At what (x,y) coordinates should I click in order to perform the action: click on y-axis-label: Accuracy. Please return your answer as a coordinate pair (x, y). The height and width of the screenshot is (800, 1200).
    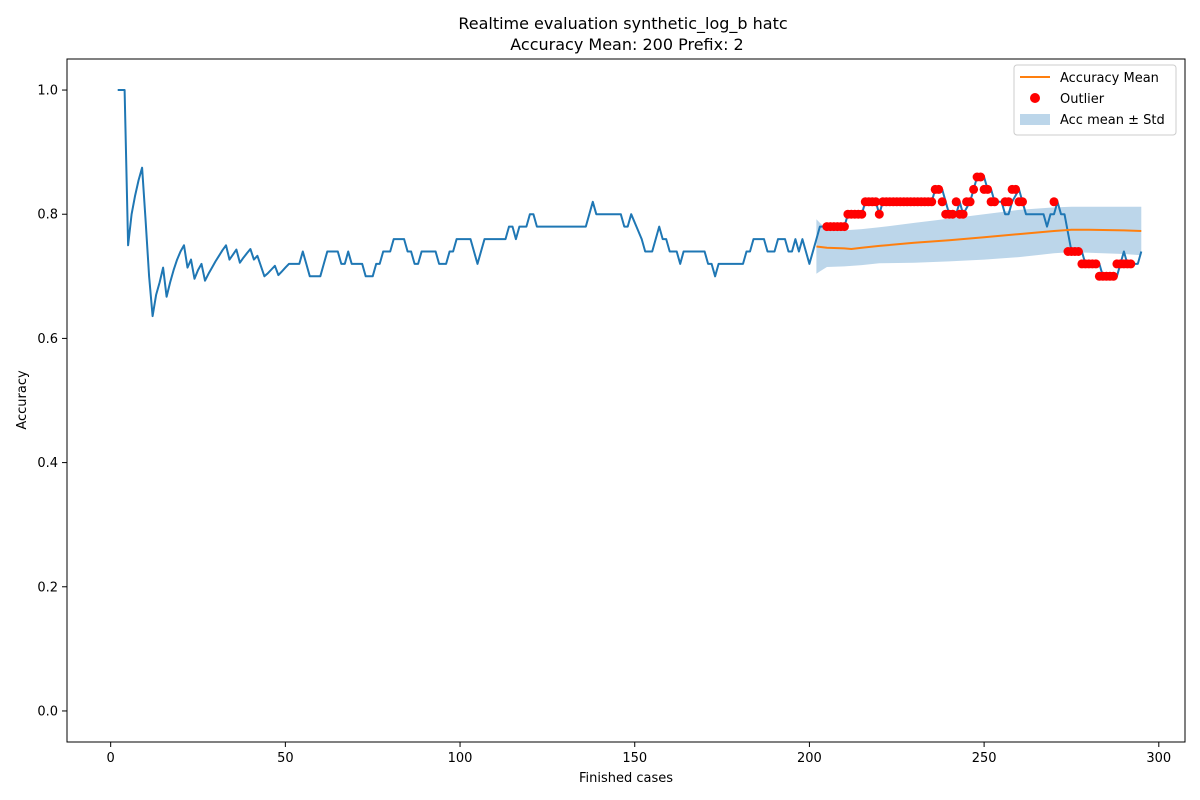
    Looking at the image, I should click on (22, 400).